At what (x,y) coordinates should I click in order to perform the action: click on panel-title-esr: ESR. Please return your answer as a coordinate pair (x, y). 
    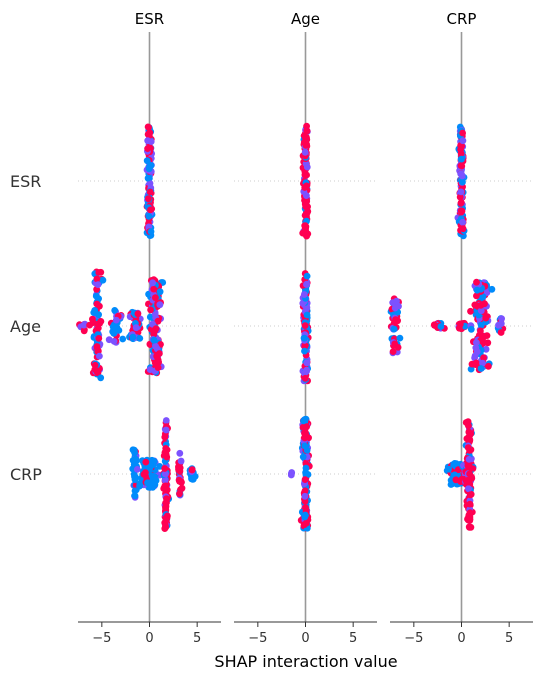
    Looking at the image, I should click on (149, 19).